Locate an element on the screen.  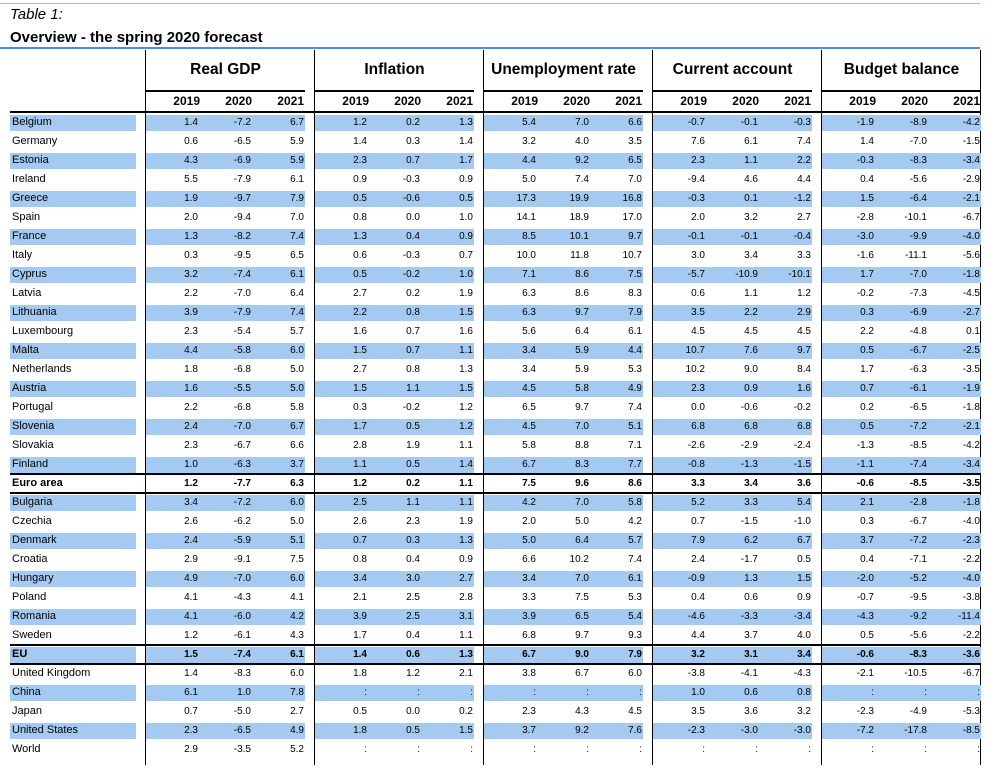
cell-value: 3.1 is located at coordinates (751, 654).